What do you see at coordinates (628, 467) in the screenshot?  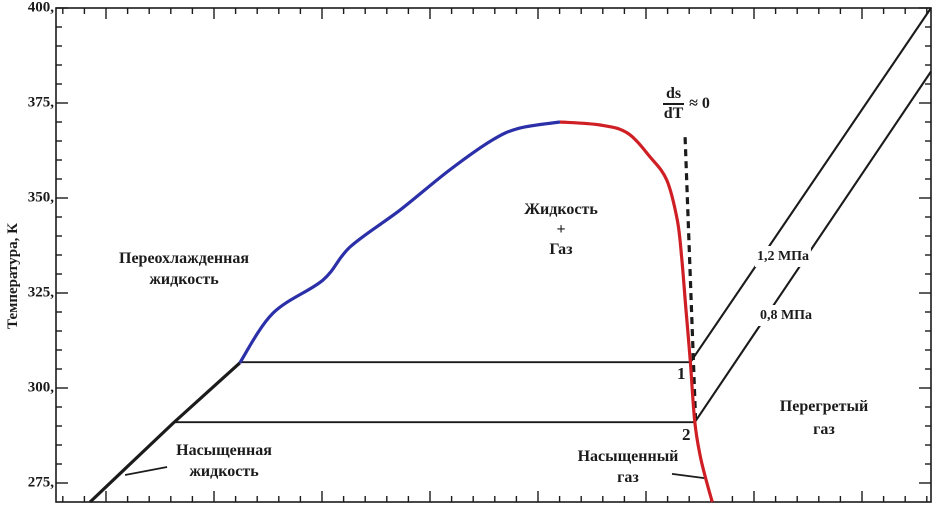 I see `callout-label-saturated-gas: Насыщенный газ` at bounding box center [628, 467].